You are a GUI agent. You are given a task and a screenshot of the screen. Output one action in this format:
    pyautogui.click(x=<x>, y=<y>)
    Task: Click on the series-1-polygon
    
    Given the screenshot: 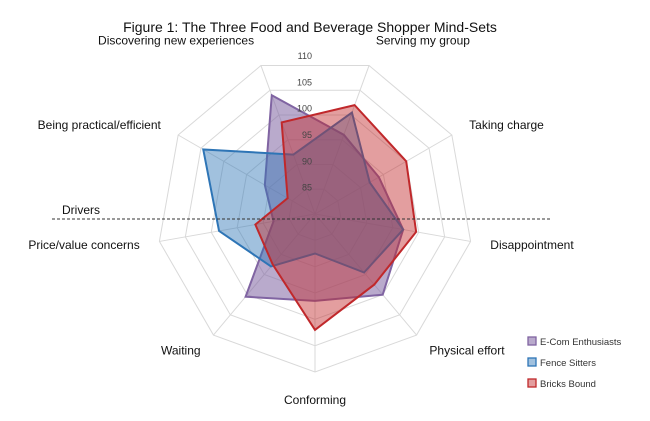 What is the action you would take?
    pyautogui.click(x=324, y=197)
    